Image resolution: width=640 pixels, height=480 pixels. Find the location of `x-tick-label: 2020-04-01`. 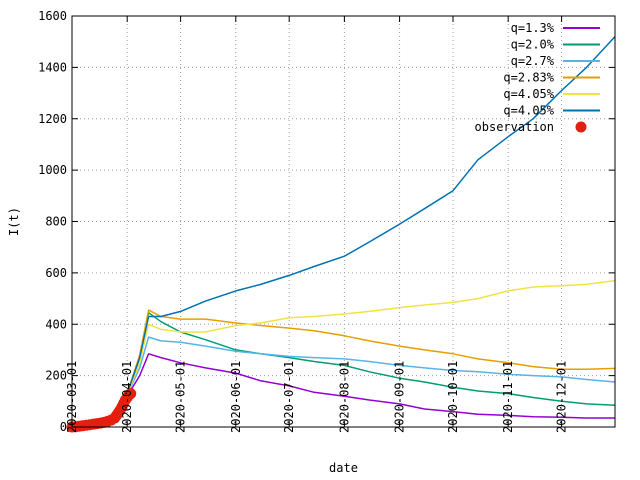

x-tick-label: 2020-04-01 is located at coordinates (127, 397).